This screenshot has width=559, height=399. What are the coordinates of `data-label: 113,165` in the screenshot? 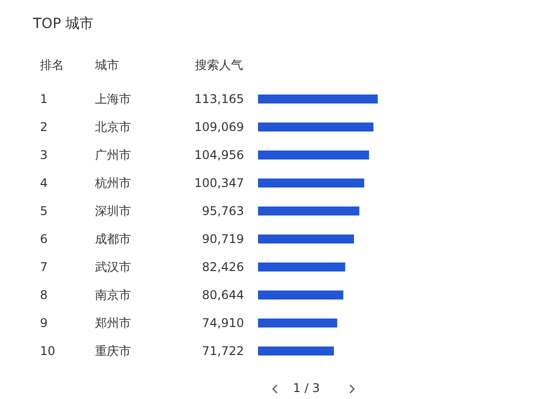 It's located at (219, 99).